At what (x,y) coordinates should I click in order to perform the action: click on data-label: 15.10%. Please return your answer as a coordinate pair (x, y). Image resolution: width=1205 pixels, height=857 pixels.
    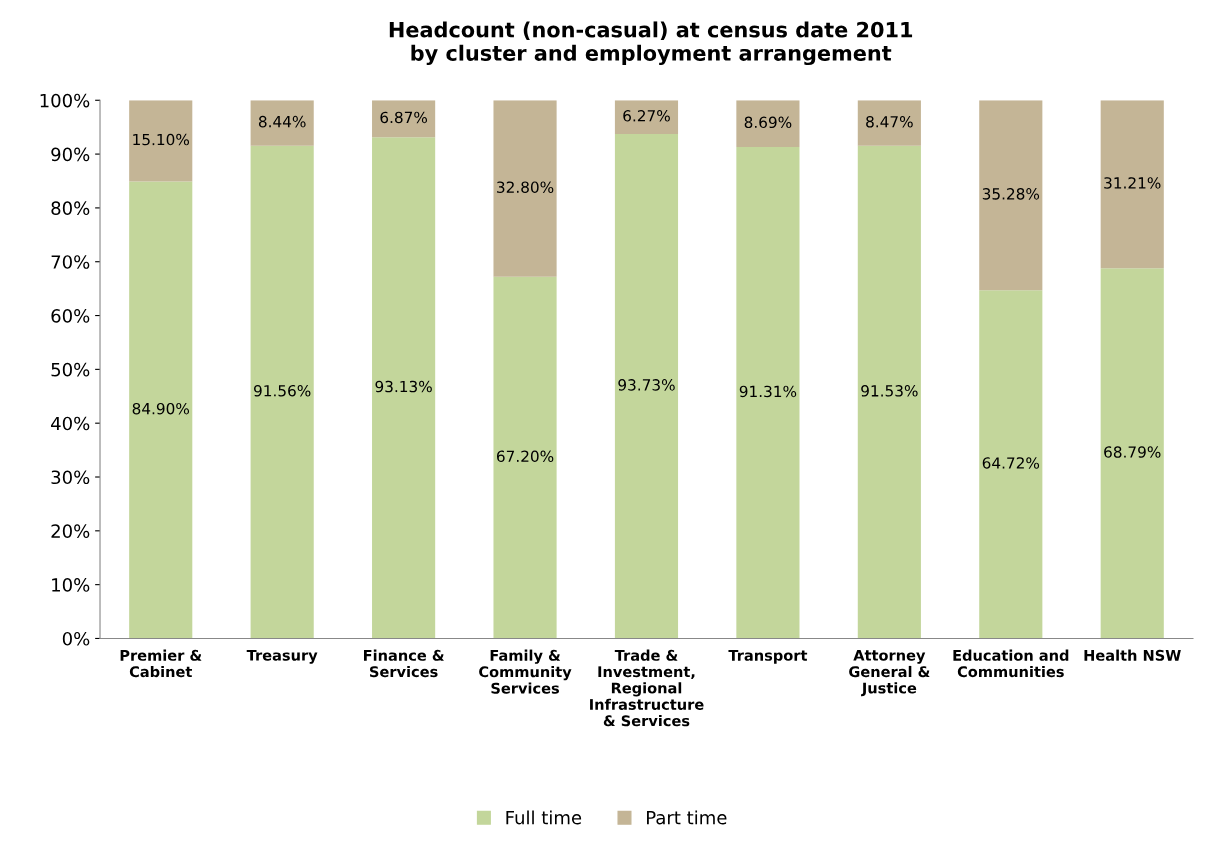
    Looking at the image, I should click on (161, 139).